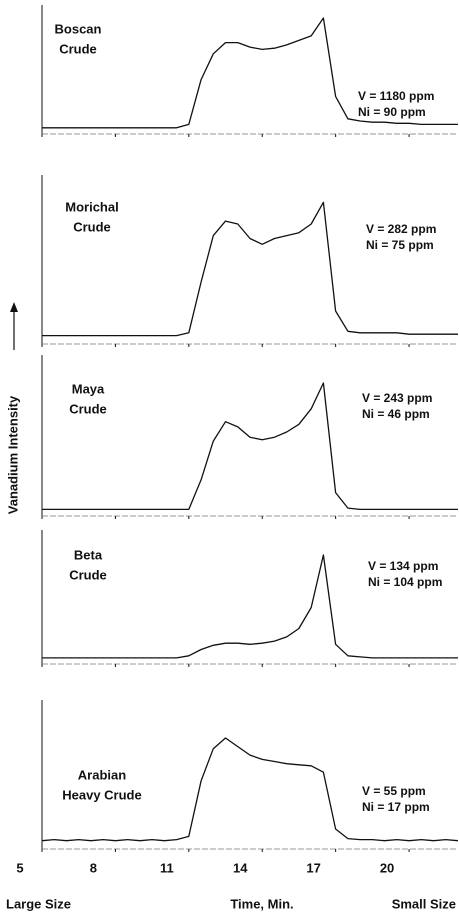 The height and width of the screenshot is (914, 459). Describe the element at coordinates (313, 867) in the screenshot. I see `x-tick-label: 17` at that location.